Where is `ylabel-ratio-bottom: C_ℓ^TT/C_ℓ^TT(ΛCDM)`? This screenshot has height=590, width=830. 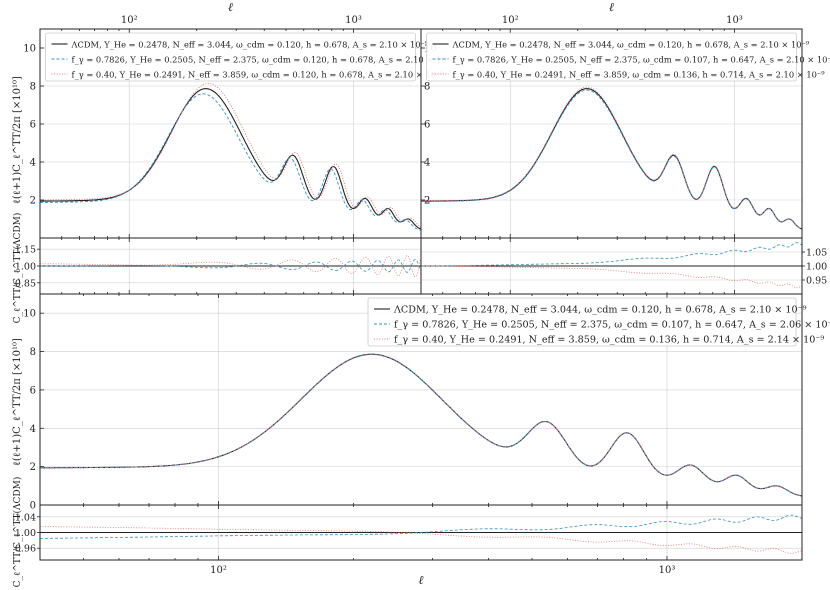
ylabel-ratio-bottom: C_ℓ^TT/C_ℓ^TT(ΛCDM) is located at coordinates (17, 532).